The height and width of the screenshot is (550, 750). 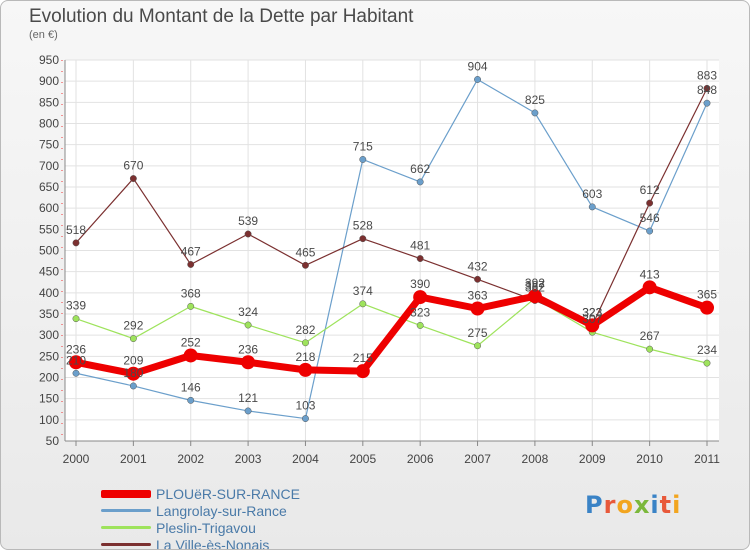 What do you see at coordinates (707, 459) in the screenshot?
I see `x-tick-label: 2011` at bounding box center [707, 459].